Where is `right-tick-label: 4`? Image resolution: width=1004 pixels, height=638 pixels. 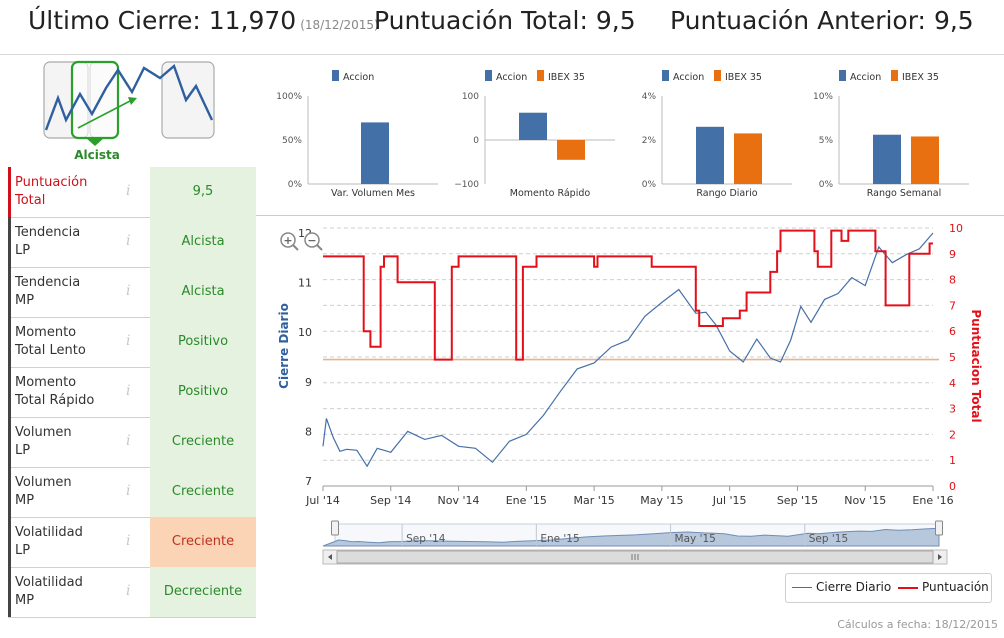 right-tick-label: 4 is located at coordinates (952, 383).